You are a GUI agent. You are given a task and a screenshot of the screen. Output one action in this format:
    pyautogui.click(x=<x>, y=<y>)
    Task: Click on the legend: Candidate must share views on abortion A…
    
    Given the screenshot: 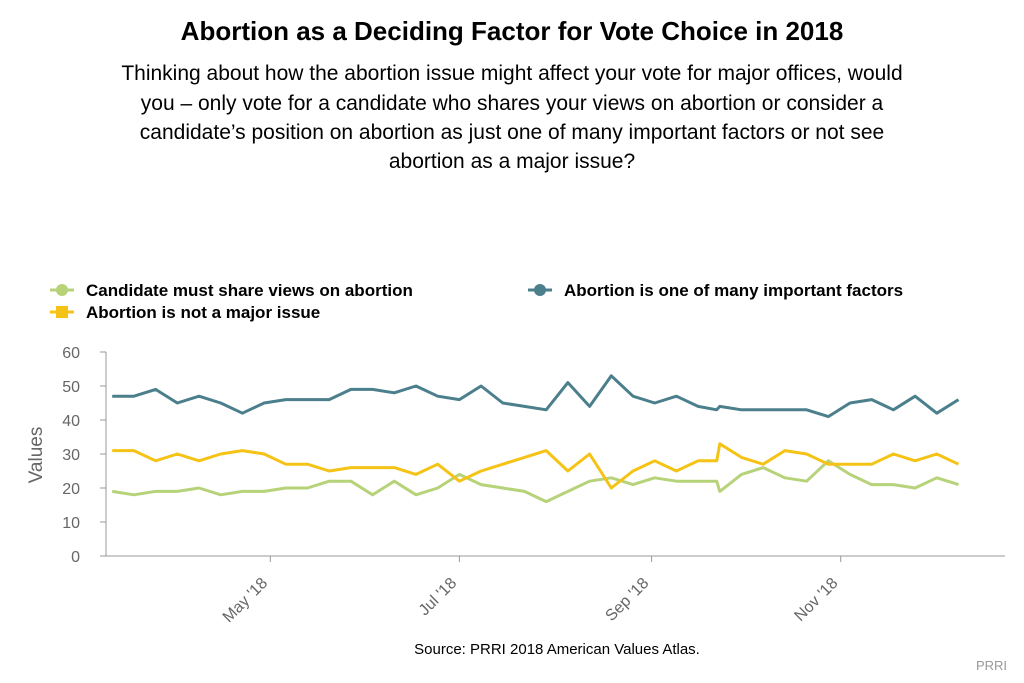 What is the action you would take?
    pyautogui.click(x=476, y=301)
    